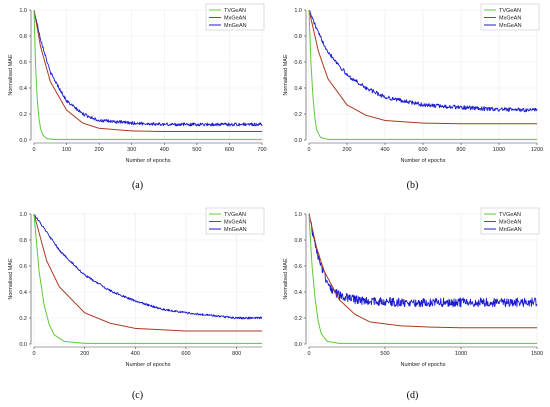 The height and width of the screenshot is (407, 550). I want to click on panel-caption: (d), so click(412, 395).